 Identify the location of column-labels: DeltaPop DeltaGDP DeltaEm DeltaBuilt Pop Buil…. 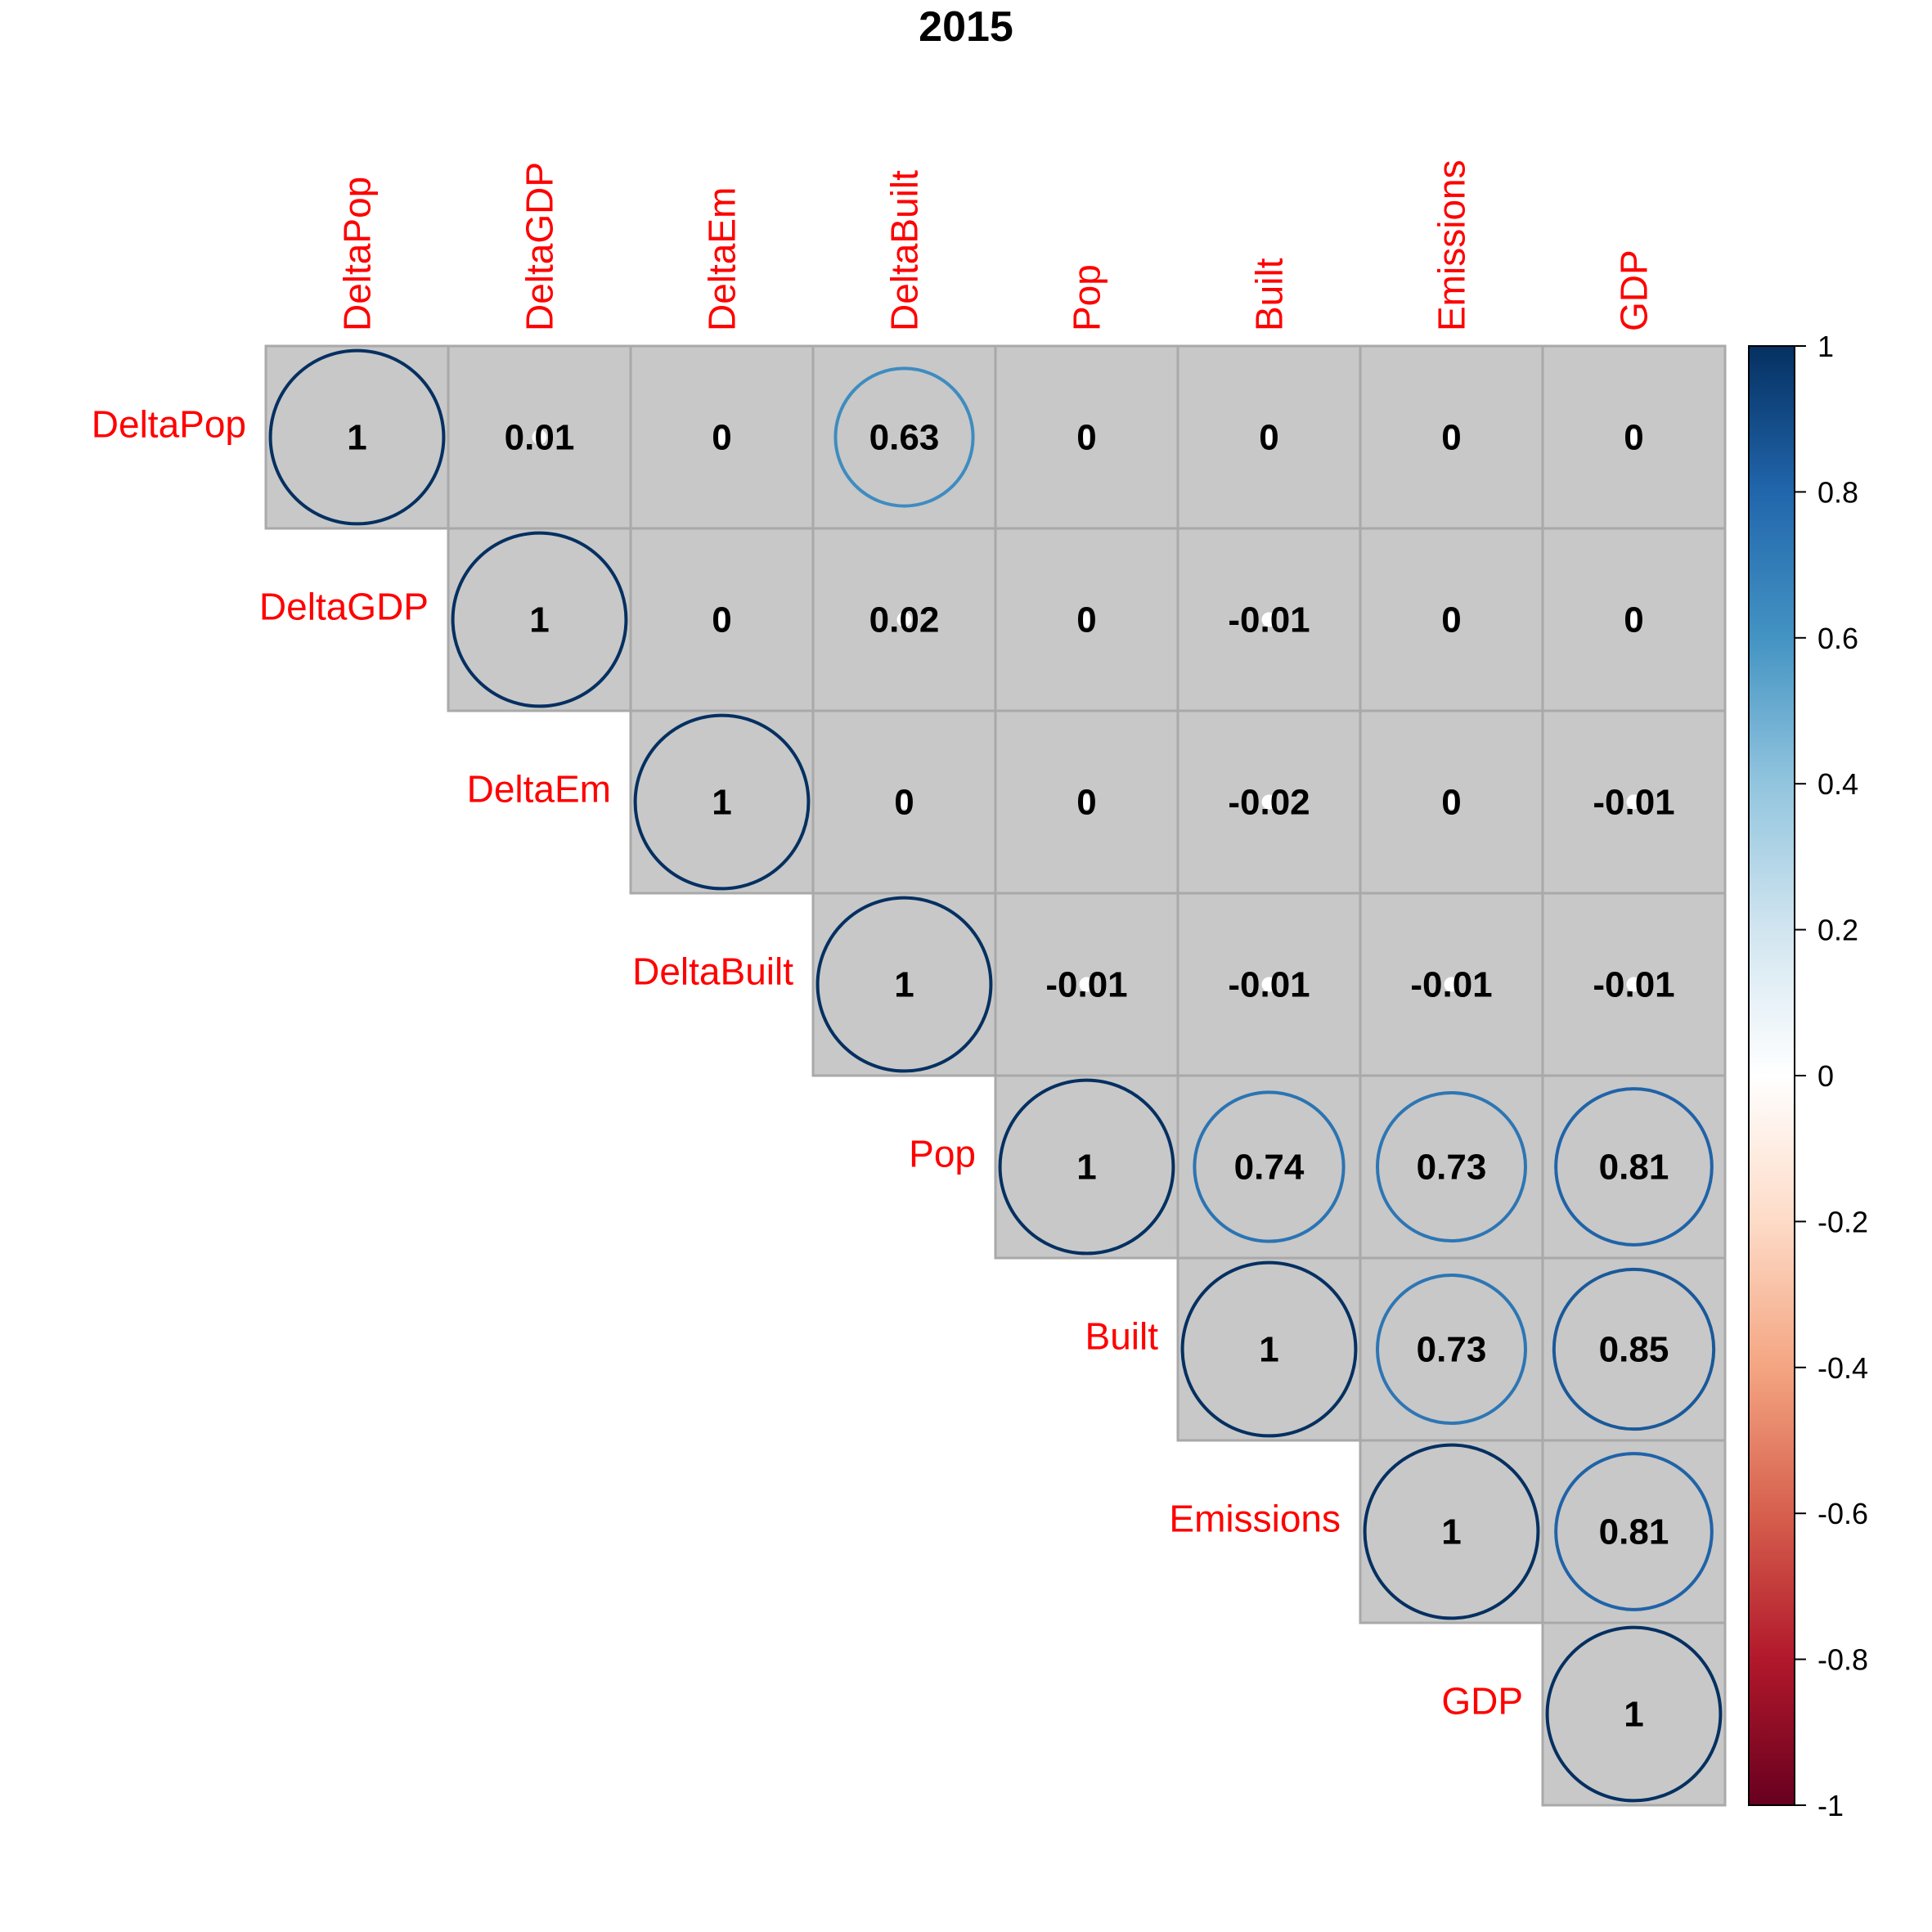
(996, 246).